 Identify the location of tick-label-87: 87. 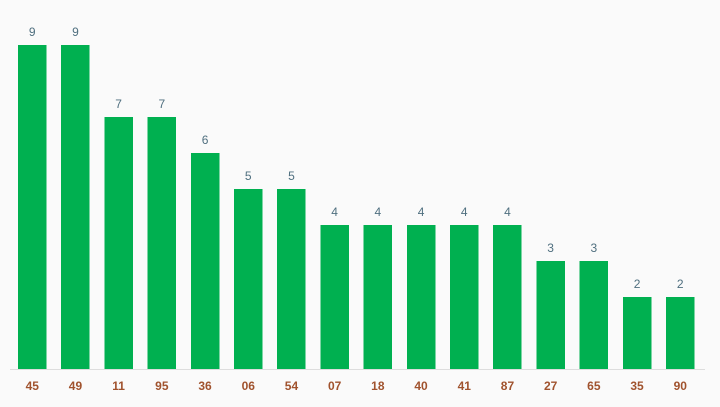
(508, 386).